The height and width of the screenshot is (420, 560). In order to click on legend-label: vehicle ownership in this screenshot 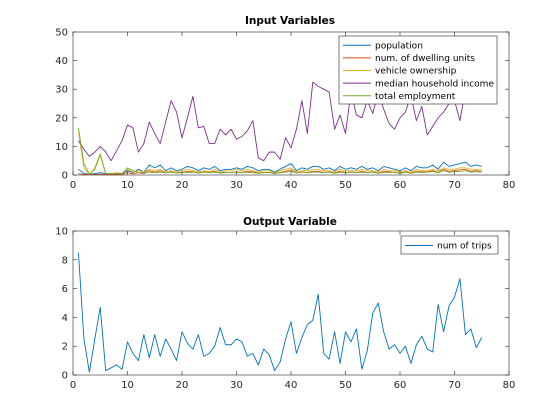, I will do `click(416, 72)`.